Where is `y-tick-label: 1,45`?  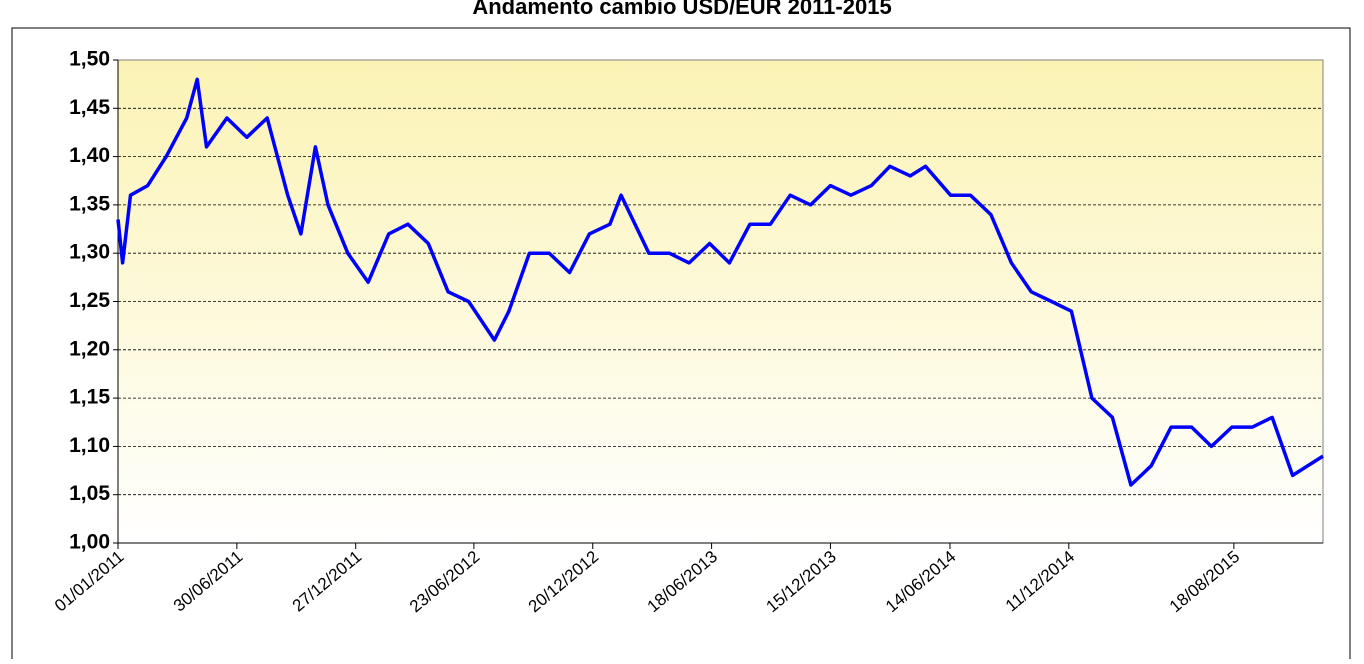 y-tick-label: 1,45 is located at coordinates (89, 107).